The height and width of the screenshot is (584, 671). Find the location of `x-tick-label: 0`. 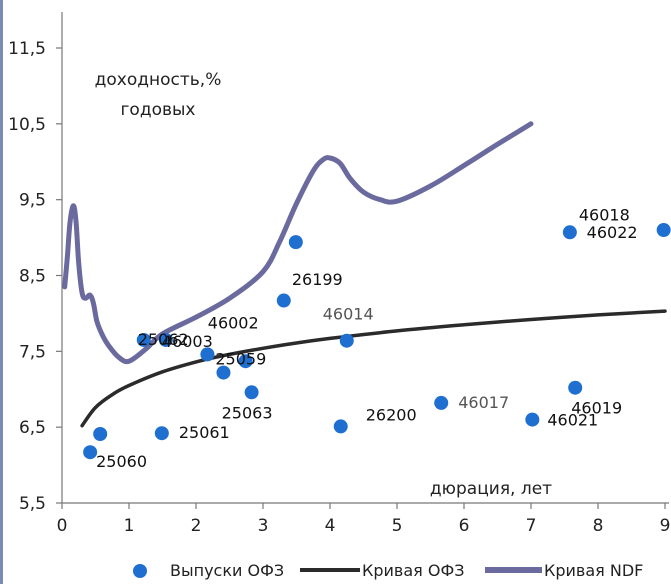

x-tick-label: 0 is located at coordinates (62, 526).